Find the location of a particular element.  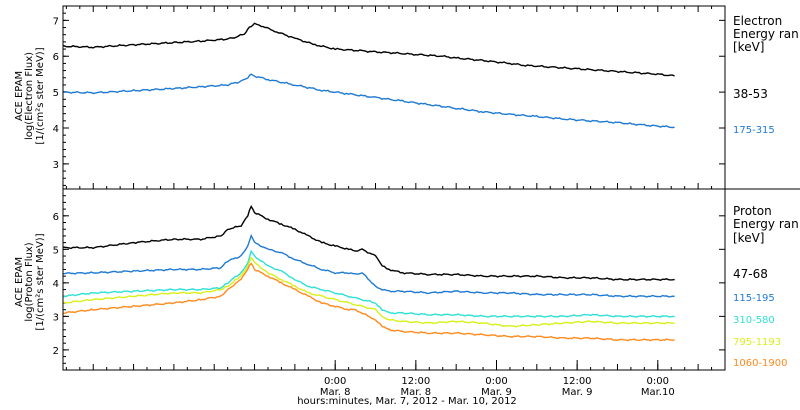

proton-legend-title-1: Proton is located at coordinates (752, 211).